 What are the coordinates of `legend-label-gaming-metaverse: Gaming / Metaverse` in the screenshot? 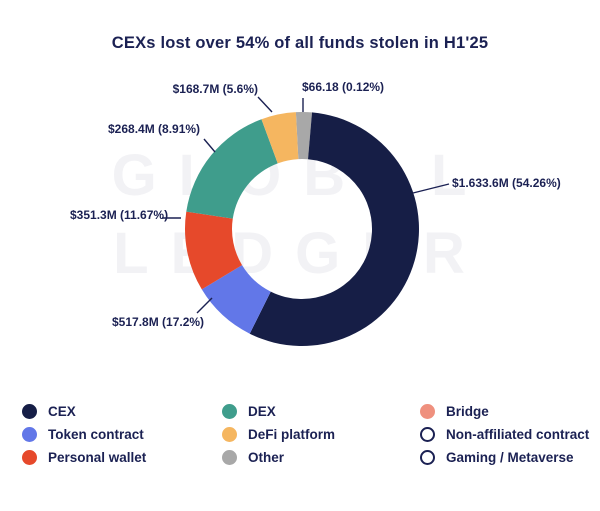 It's located at (510, 457).